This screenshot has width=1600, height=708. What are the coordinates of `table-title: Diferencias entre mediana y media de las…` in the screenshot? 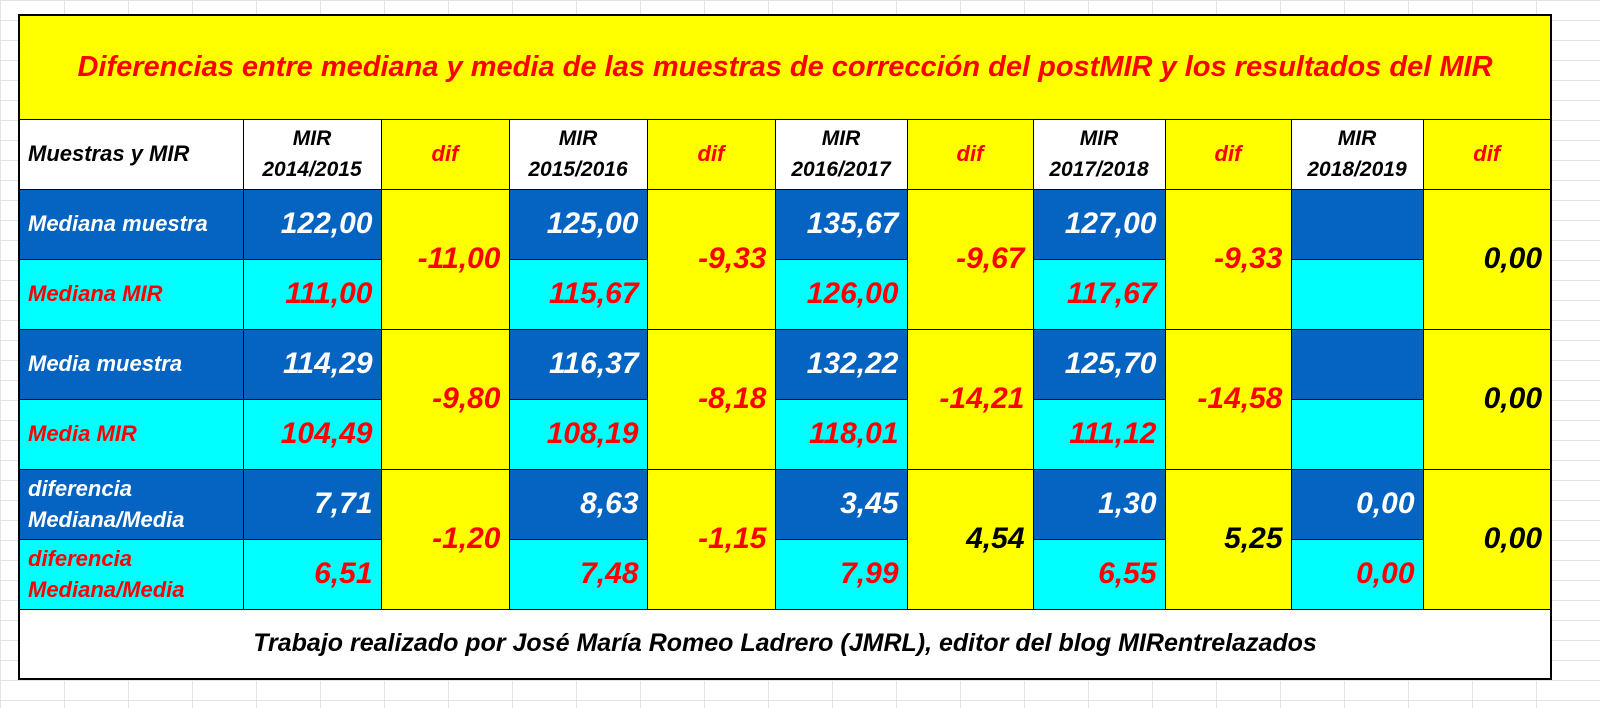 It's located at (785, 67).